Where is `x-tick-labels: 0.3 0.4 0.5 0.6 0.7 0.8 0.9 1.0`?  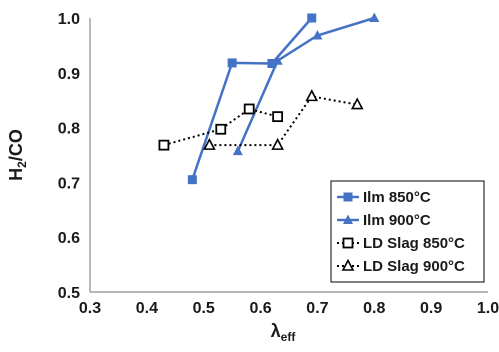 x-tick-labels: 0.3 0.4 0.5 0.6 0.7 0.8 0.9 1.0 is located at coordinates (289, 308).